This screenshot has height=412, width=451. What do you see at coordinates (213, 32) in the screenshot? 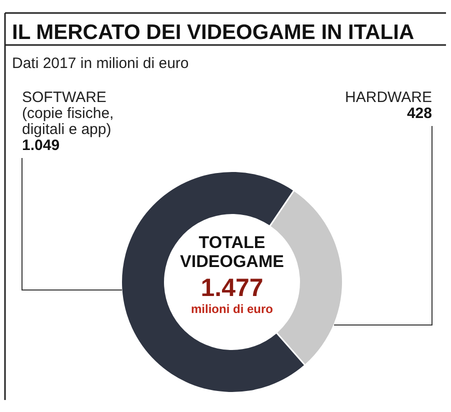
I see `chart-title: IL MERCATO DEI VIDEOGAME IN ITALIA` at bounding box center [213, 32].